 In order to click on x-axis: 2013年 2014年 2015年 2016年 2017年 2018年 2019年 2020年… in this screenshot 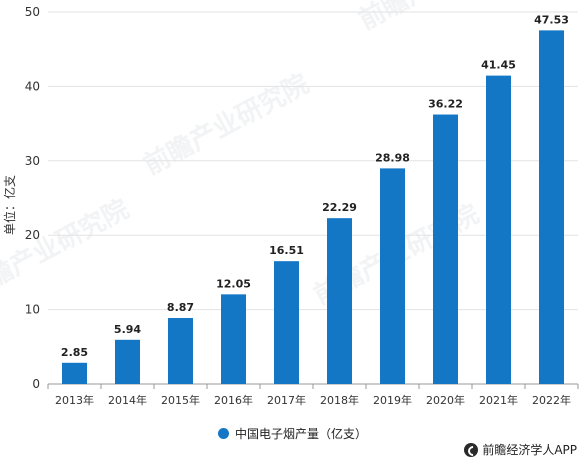, I will do `click(313, 395)`.